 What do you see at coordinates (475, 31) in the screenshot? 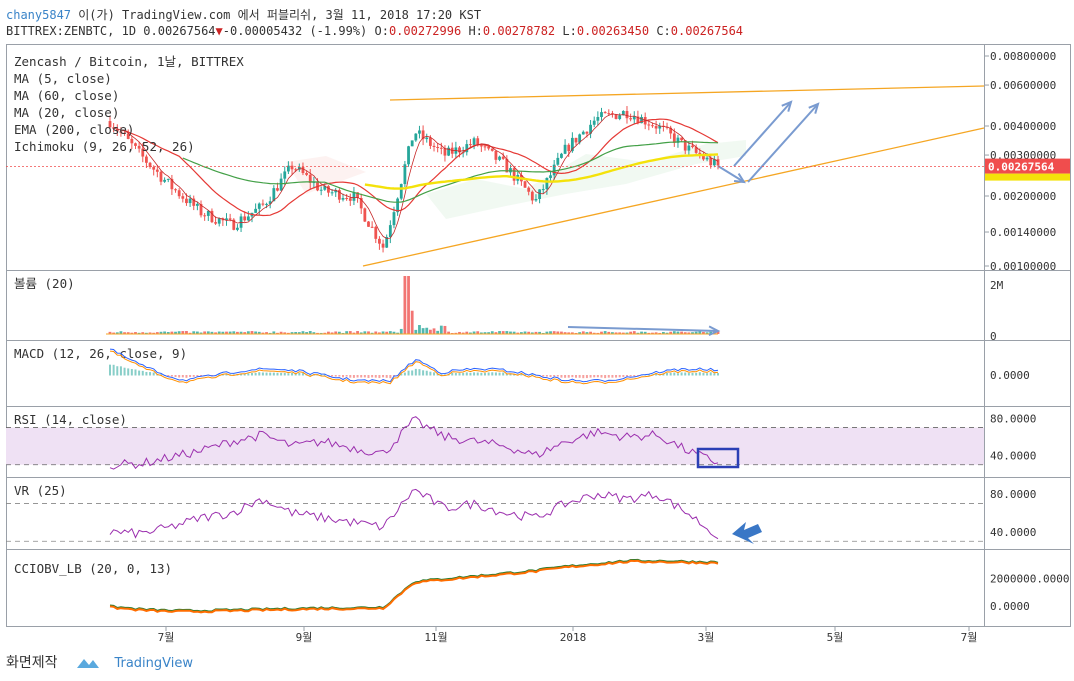
I see `high-label: H:` at bounding box center [475, 31].